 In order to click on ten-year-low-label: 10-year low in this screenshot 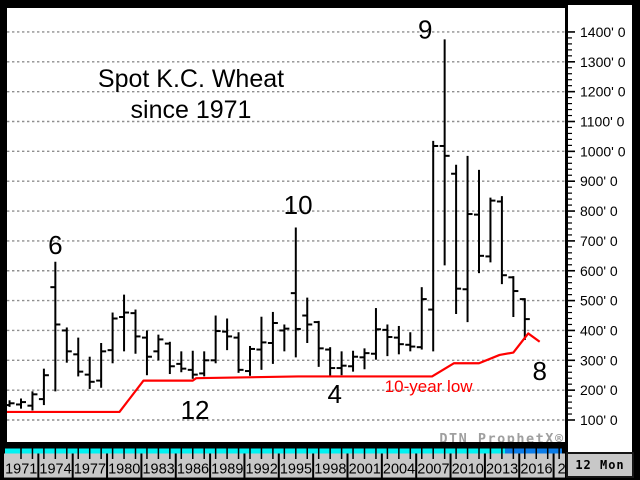, I will do `click(429, 386)`.